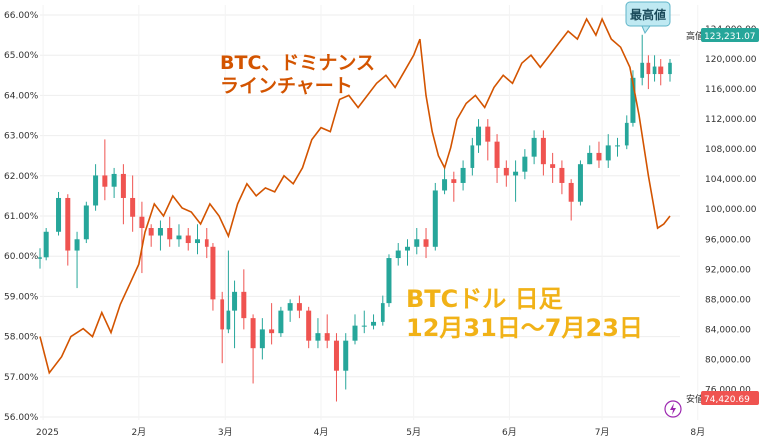 The image size is (763, 444). Describe the element at coordinates (731, 90) in the screenshot. I see `right-tick-label: 116,000.00` at that location.